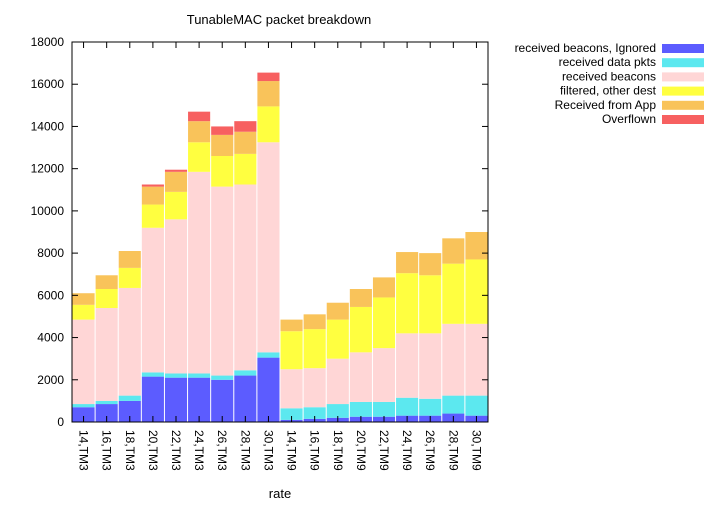 Image resolution: width=720 pixels, height=509 pixels. Describe the element at coordinates (48, 126) in the screenshot. I see `y-tick-label: 14000` at that location.